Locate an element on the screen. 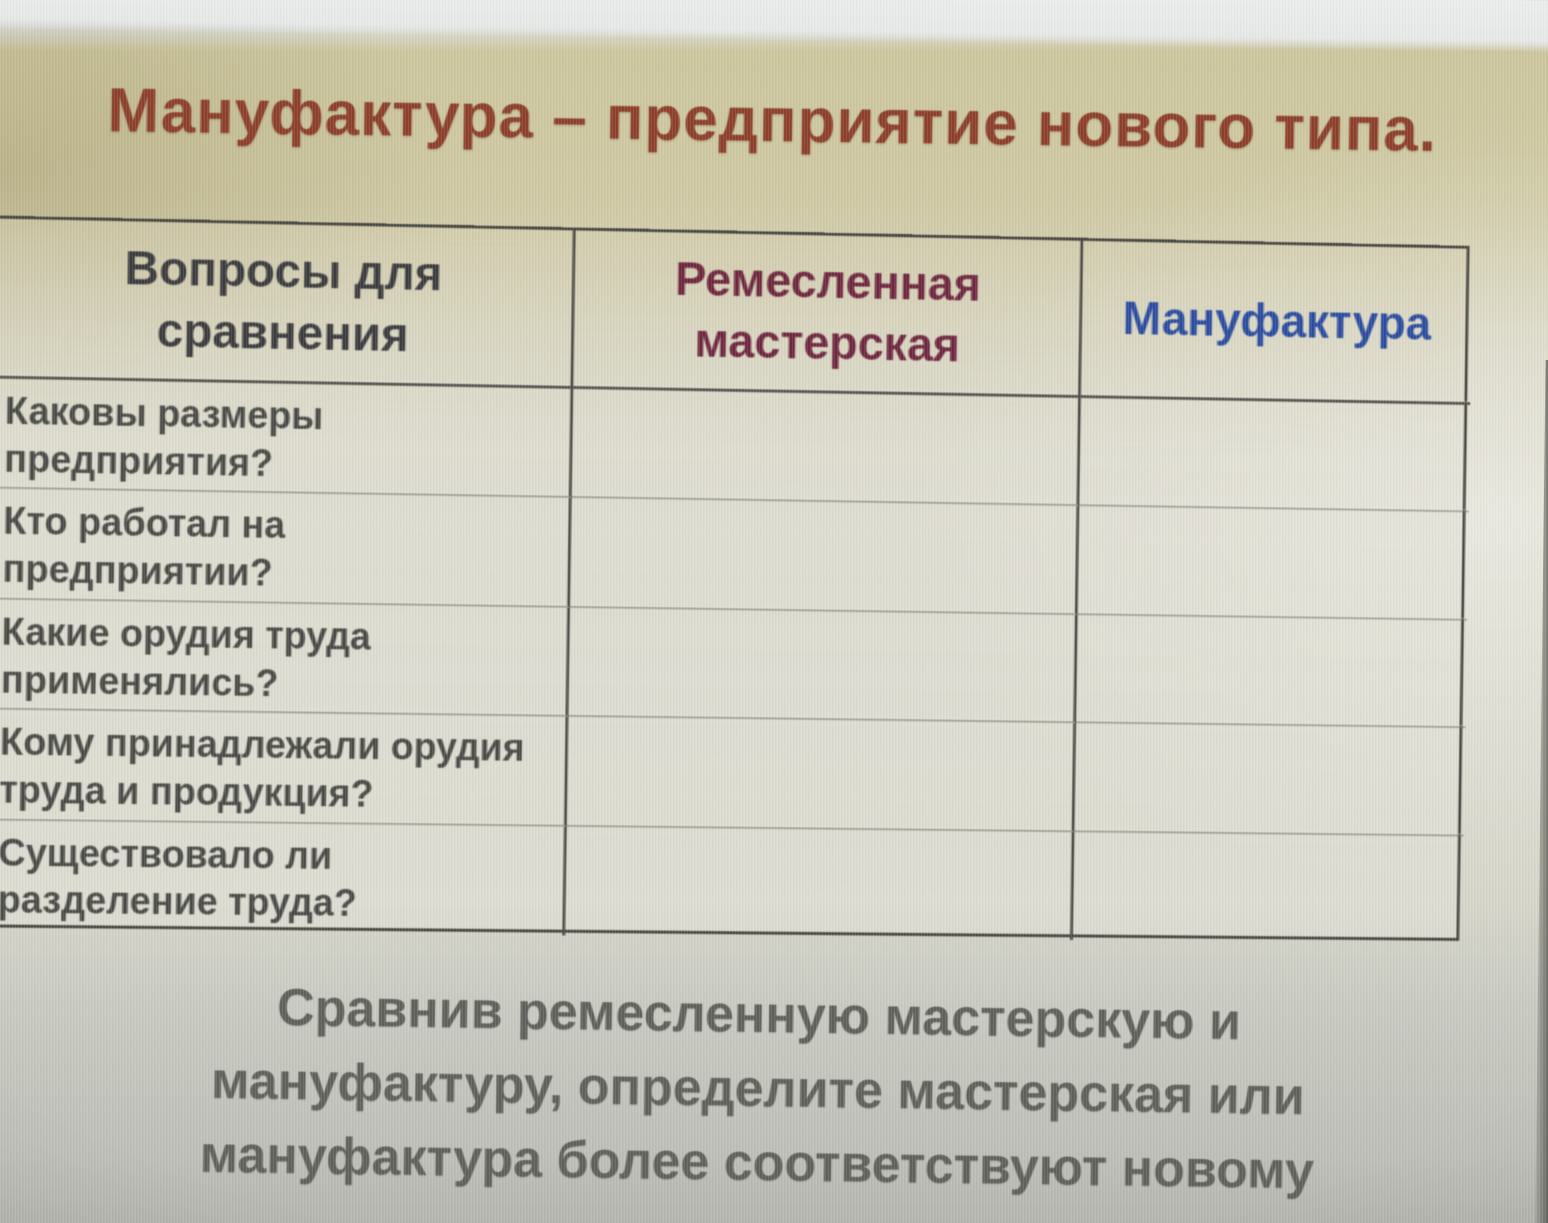 Image resolution: width=1548 pixels, height=1223 pixels. answer-cell-workshop-size is located at coordinates (826, 447).